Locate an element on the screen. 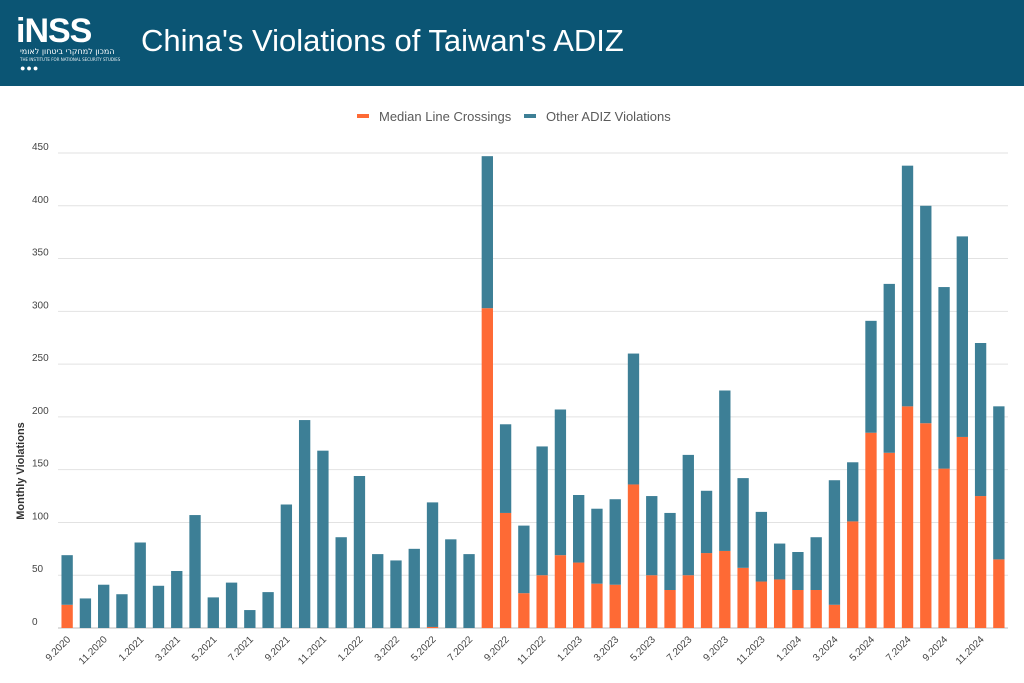 The width and height of the screenshot is (1024, 683). y-tick-label: 200 is located at coordinates (40, 411).